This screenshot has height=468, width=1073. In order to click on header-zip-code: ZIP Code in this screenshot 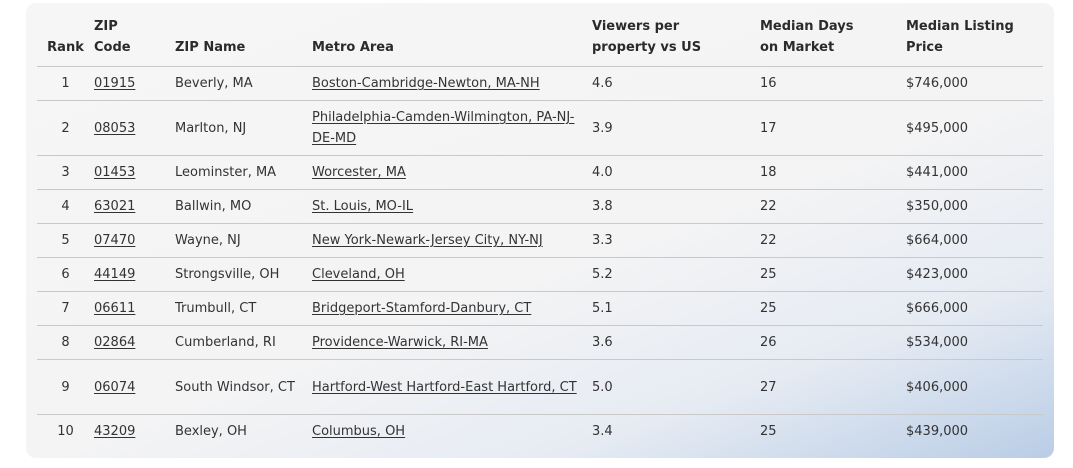, I will do `click(134, 41)`.